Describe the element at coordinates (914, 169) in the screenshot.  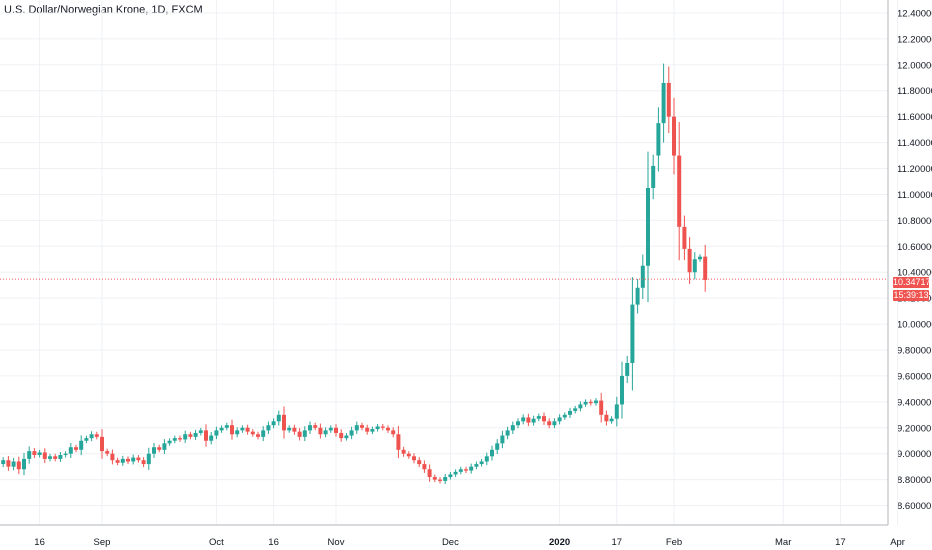
I see `y-tick-label: 11.20000` at that location.